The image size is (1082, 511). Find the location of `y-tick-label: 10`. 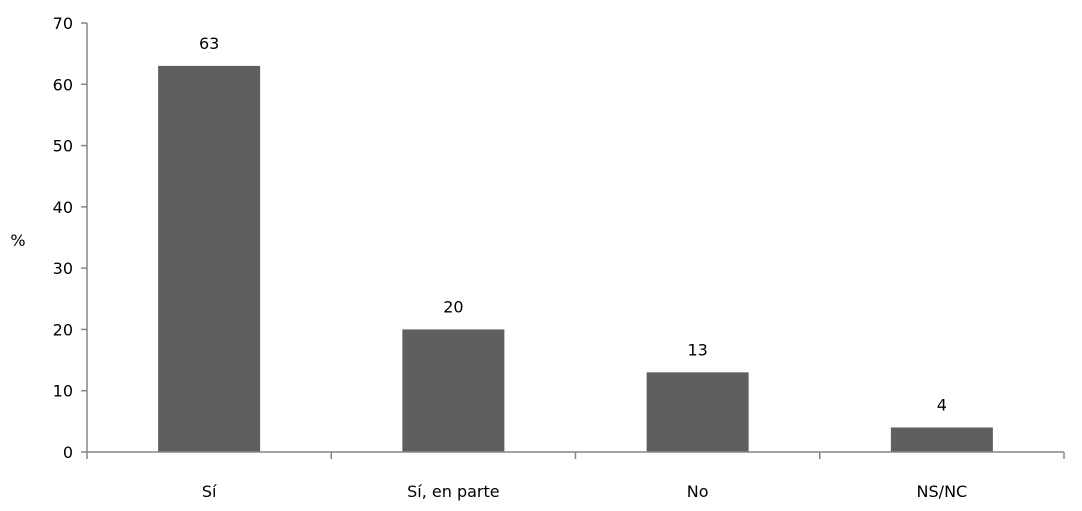

y-tick-label: 10 is located at coordinates (63, 391).